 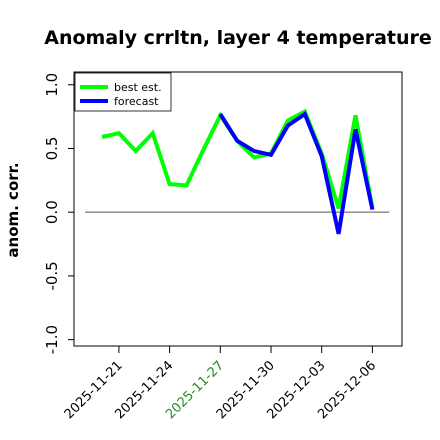 What do you see at coordinates (238, 38) in the screenshot?
I see `chart-title: Anomaly crrltn, layer 4 temperature` at bounding box center [238, 38].